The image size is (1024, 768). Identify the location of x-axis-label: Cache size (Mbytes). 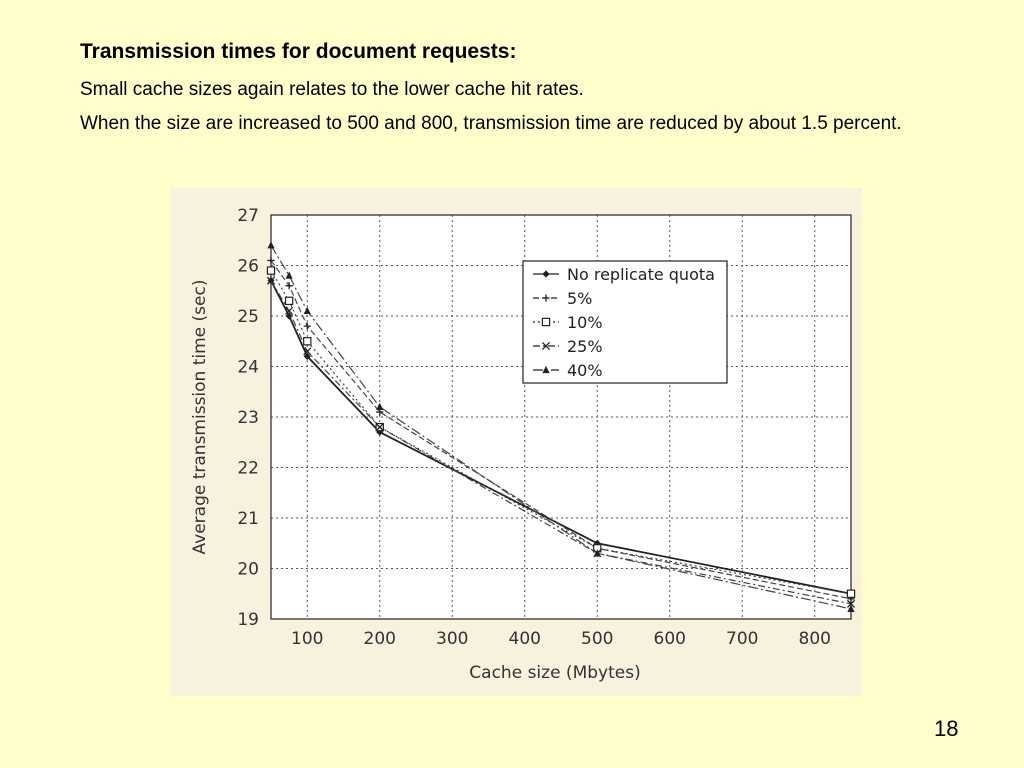
(554, 673).